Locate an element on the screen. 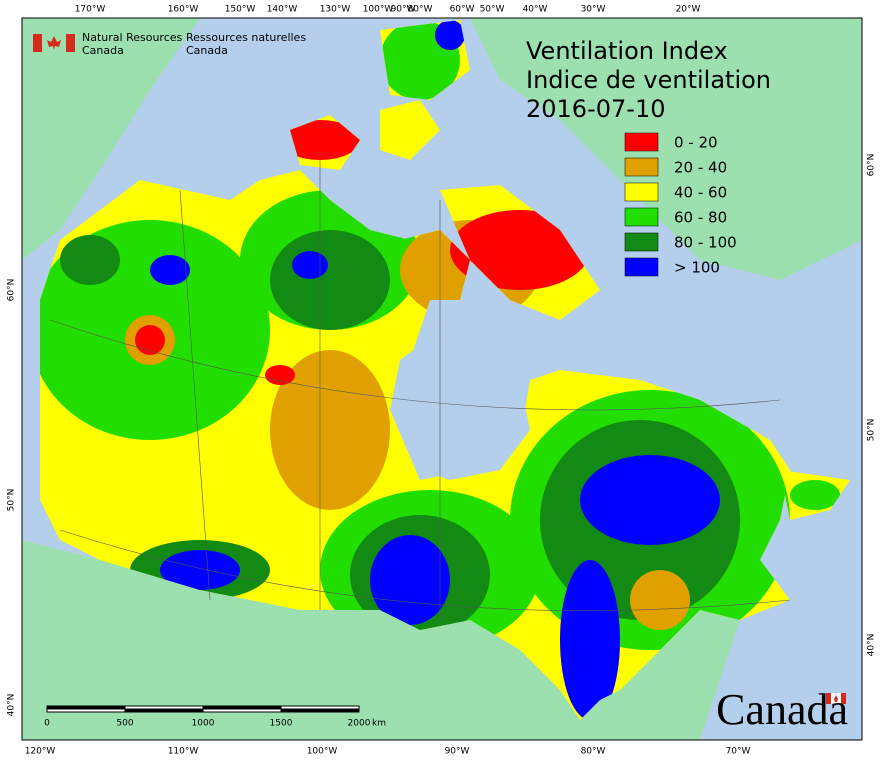 The height and width of the screenshot is (760, 880). left-lat-label: 50°N is located at coordinates (12, 500).